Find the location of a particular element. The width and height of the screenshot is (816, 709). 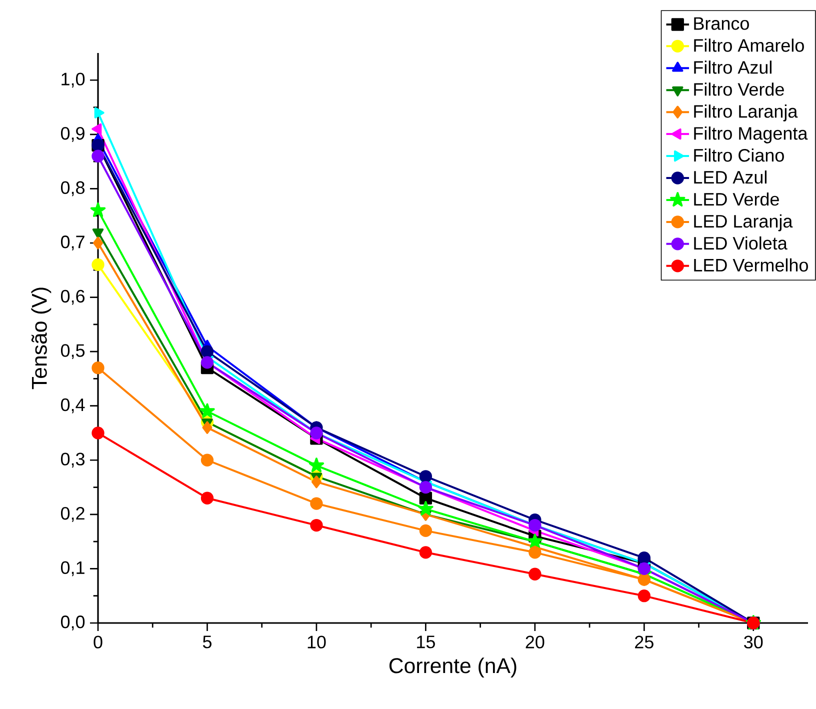

legend-label: Filtro Laranja is located at coordinates (746, 113).